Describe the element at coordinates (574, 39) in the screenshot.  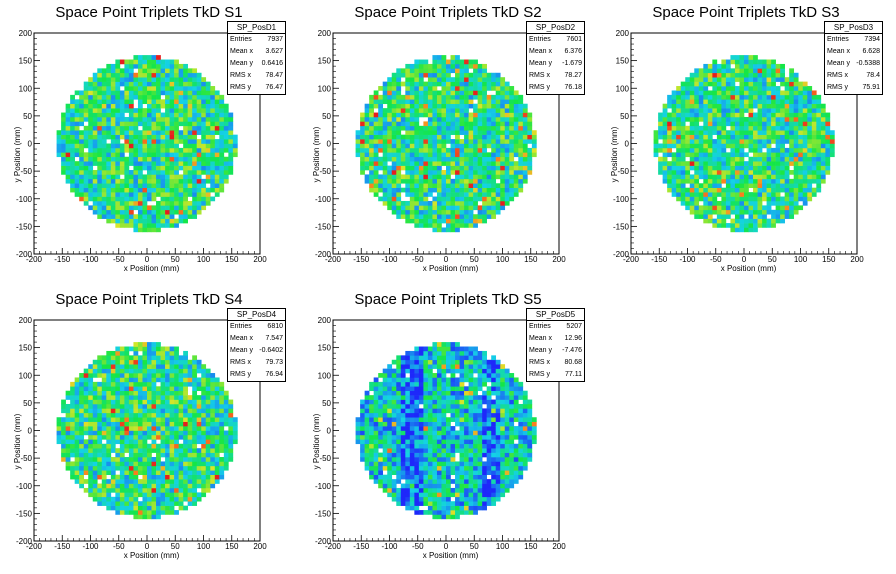
I see `stats-value: 7601` at that location.